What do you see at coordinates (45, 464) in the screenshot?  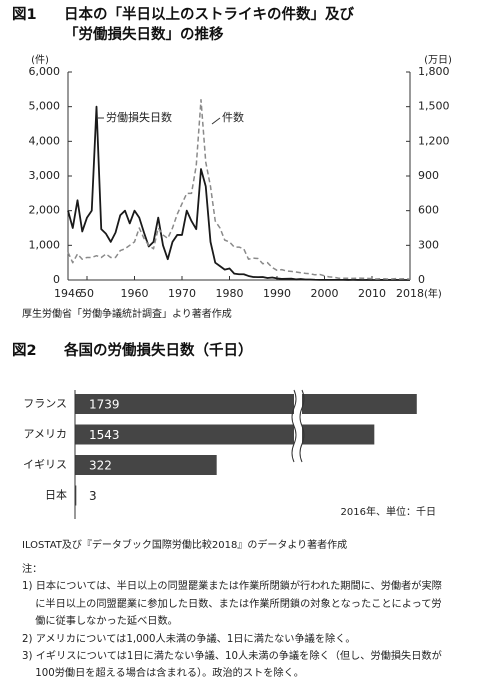 I see `category-label: イギリス` at bounding box center [45, 464].